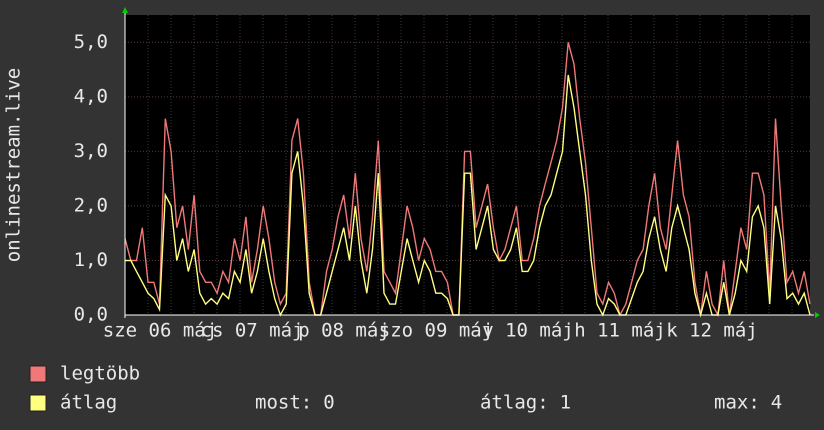 This screenshot has height=430, width=824. What do you see at coordinates (100, 374) in the screenshot?
I see `legend-label: legtöbb` at bounding box center [100, 374].